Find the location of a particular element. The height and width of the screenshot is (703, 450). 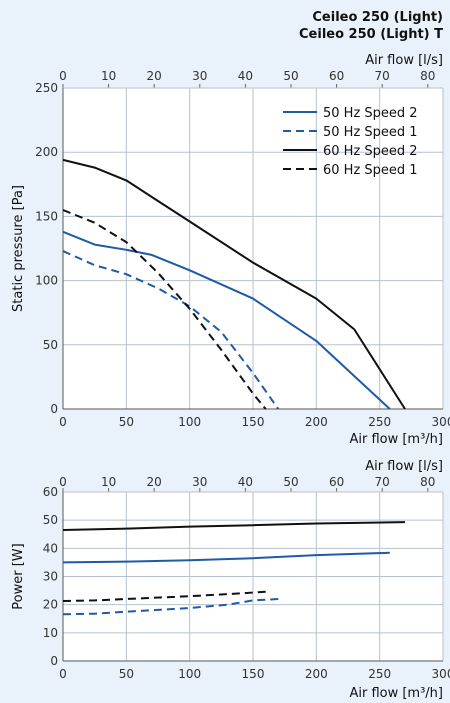

chart-title-line-2: Ceileo 250 (Light) T is located at coordinates (371, 34).